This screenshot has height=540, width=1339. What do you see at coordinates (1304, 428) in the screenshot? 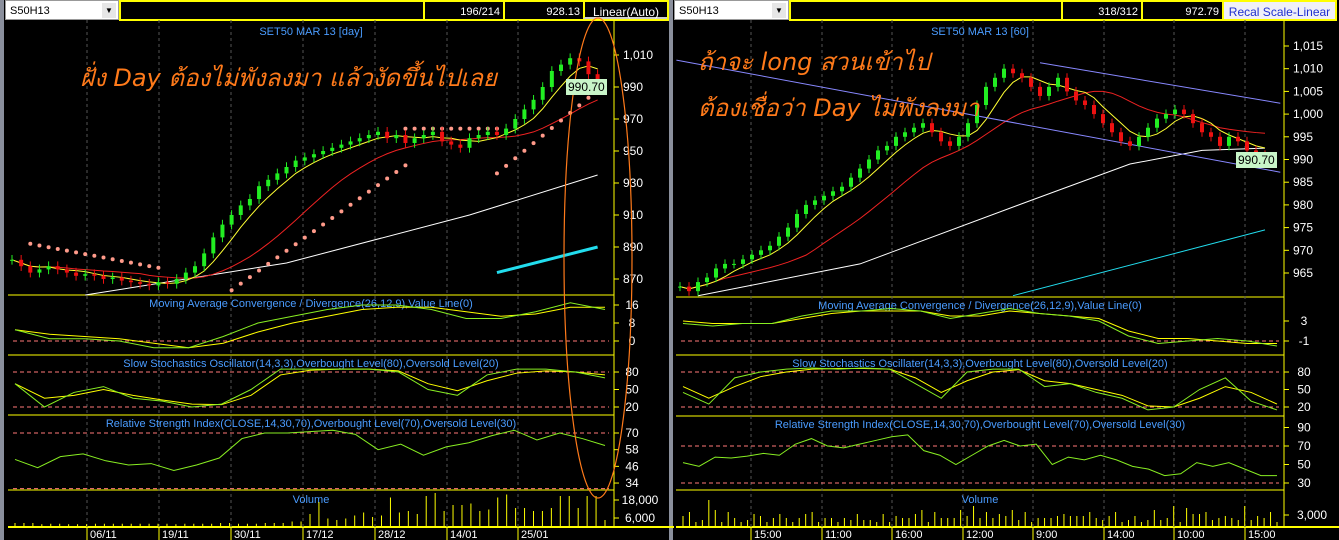
I see `rsi-tick-label: 90` at bounding box center [1304, 428].